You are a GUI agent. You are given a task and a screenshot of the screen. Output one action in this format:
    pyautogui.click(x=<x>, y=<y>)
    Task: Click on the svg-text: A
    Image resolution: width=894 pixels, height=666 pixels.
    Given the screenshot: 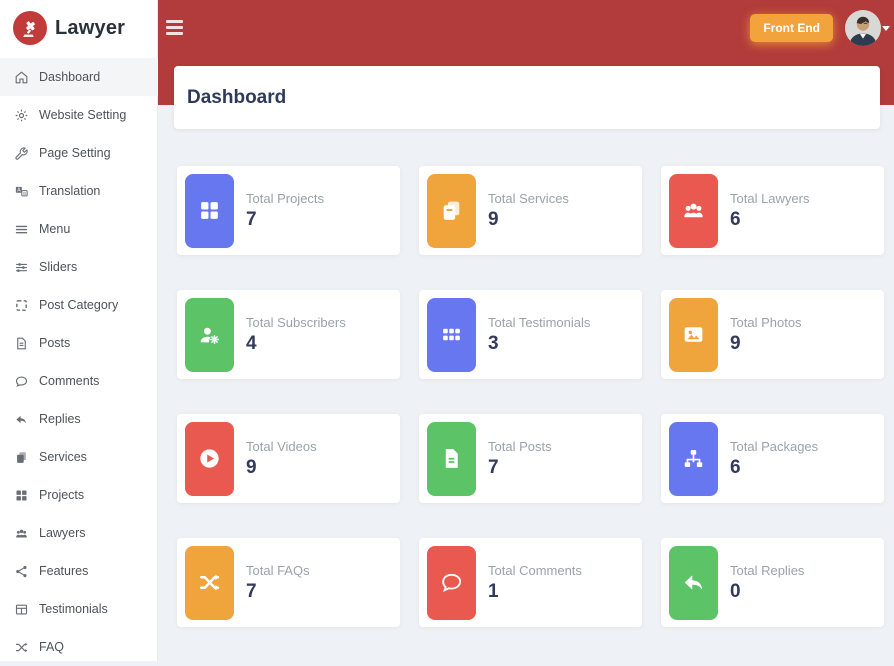 What is the action you would take?
    pyautogui.click(x=19, y=190)
    